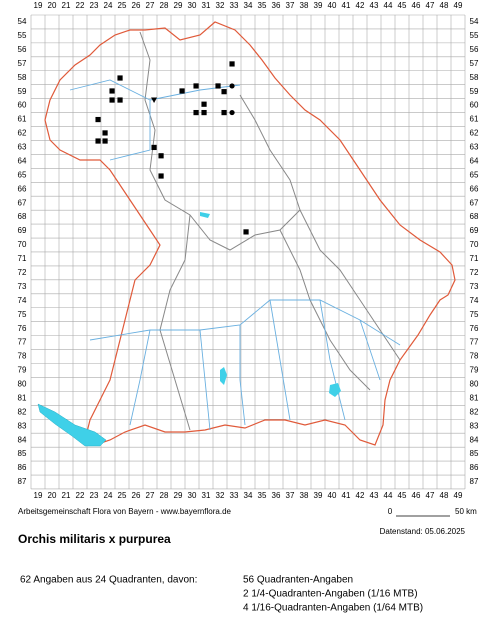 This screenshot has width=500, height=620. I want to click on detail: 56 Quadranten-Angaben, so click(298, 580).